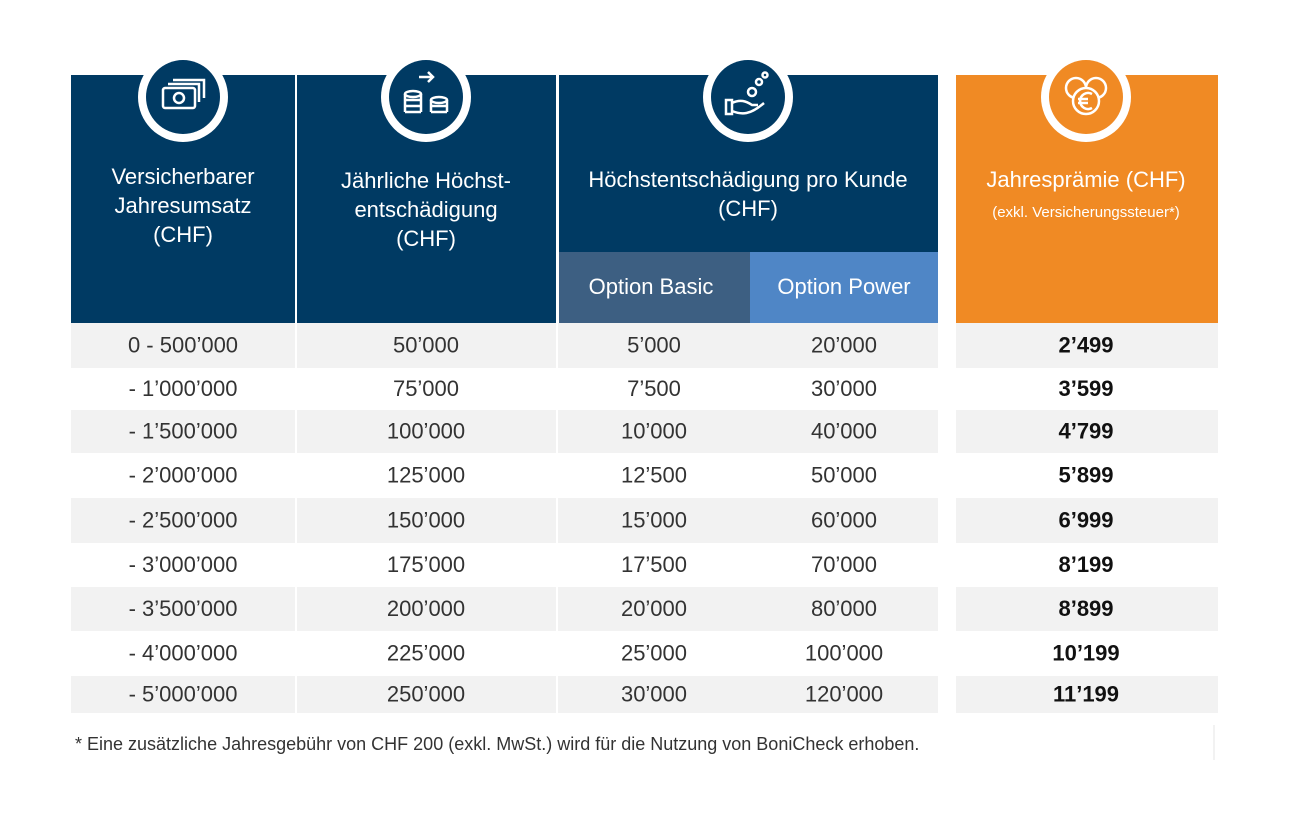  I want to click on header-text: Jahresumsatz, so click(183, 205).